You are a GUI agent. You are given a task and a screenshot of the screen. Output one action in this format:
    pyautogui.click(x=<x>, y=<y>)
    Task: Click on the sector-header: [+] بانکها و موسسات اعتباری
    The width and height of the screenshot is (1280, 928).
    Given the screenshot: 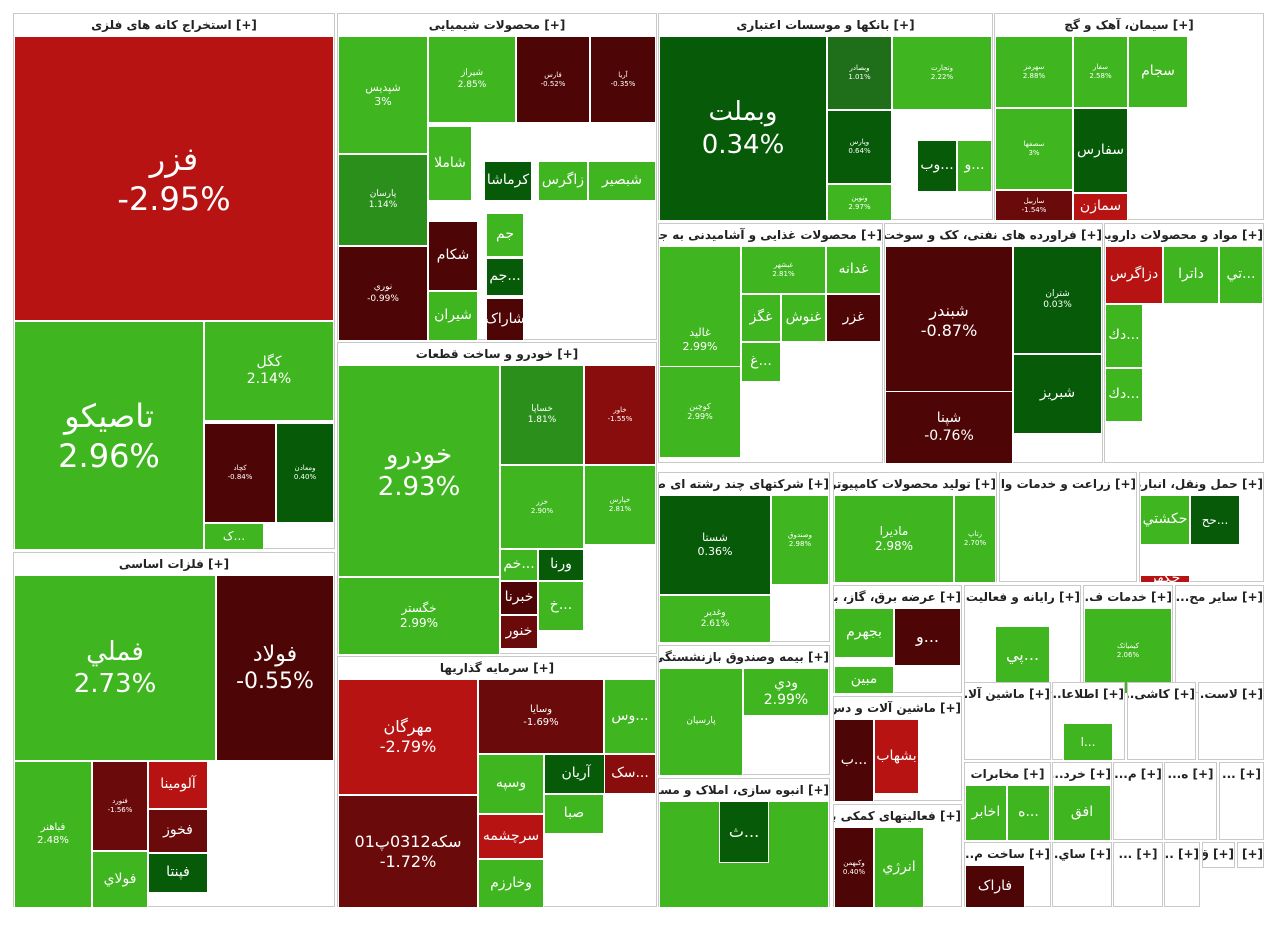 What is the action you would take?
    pyautogui.click(x=825, y=25)
    